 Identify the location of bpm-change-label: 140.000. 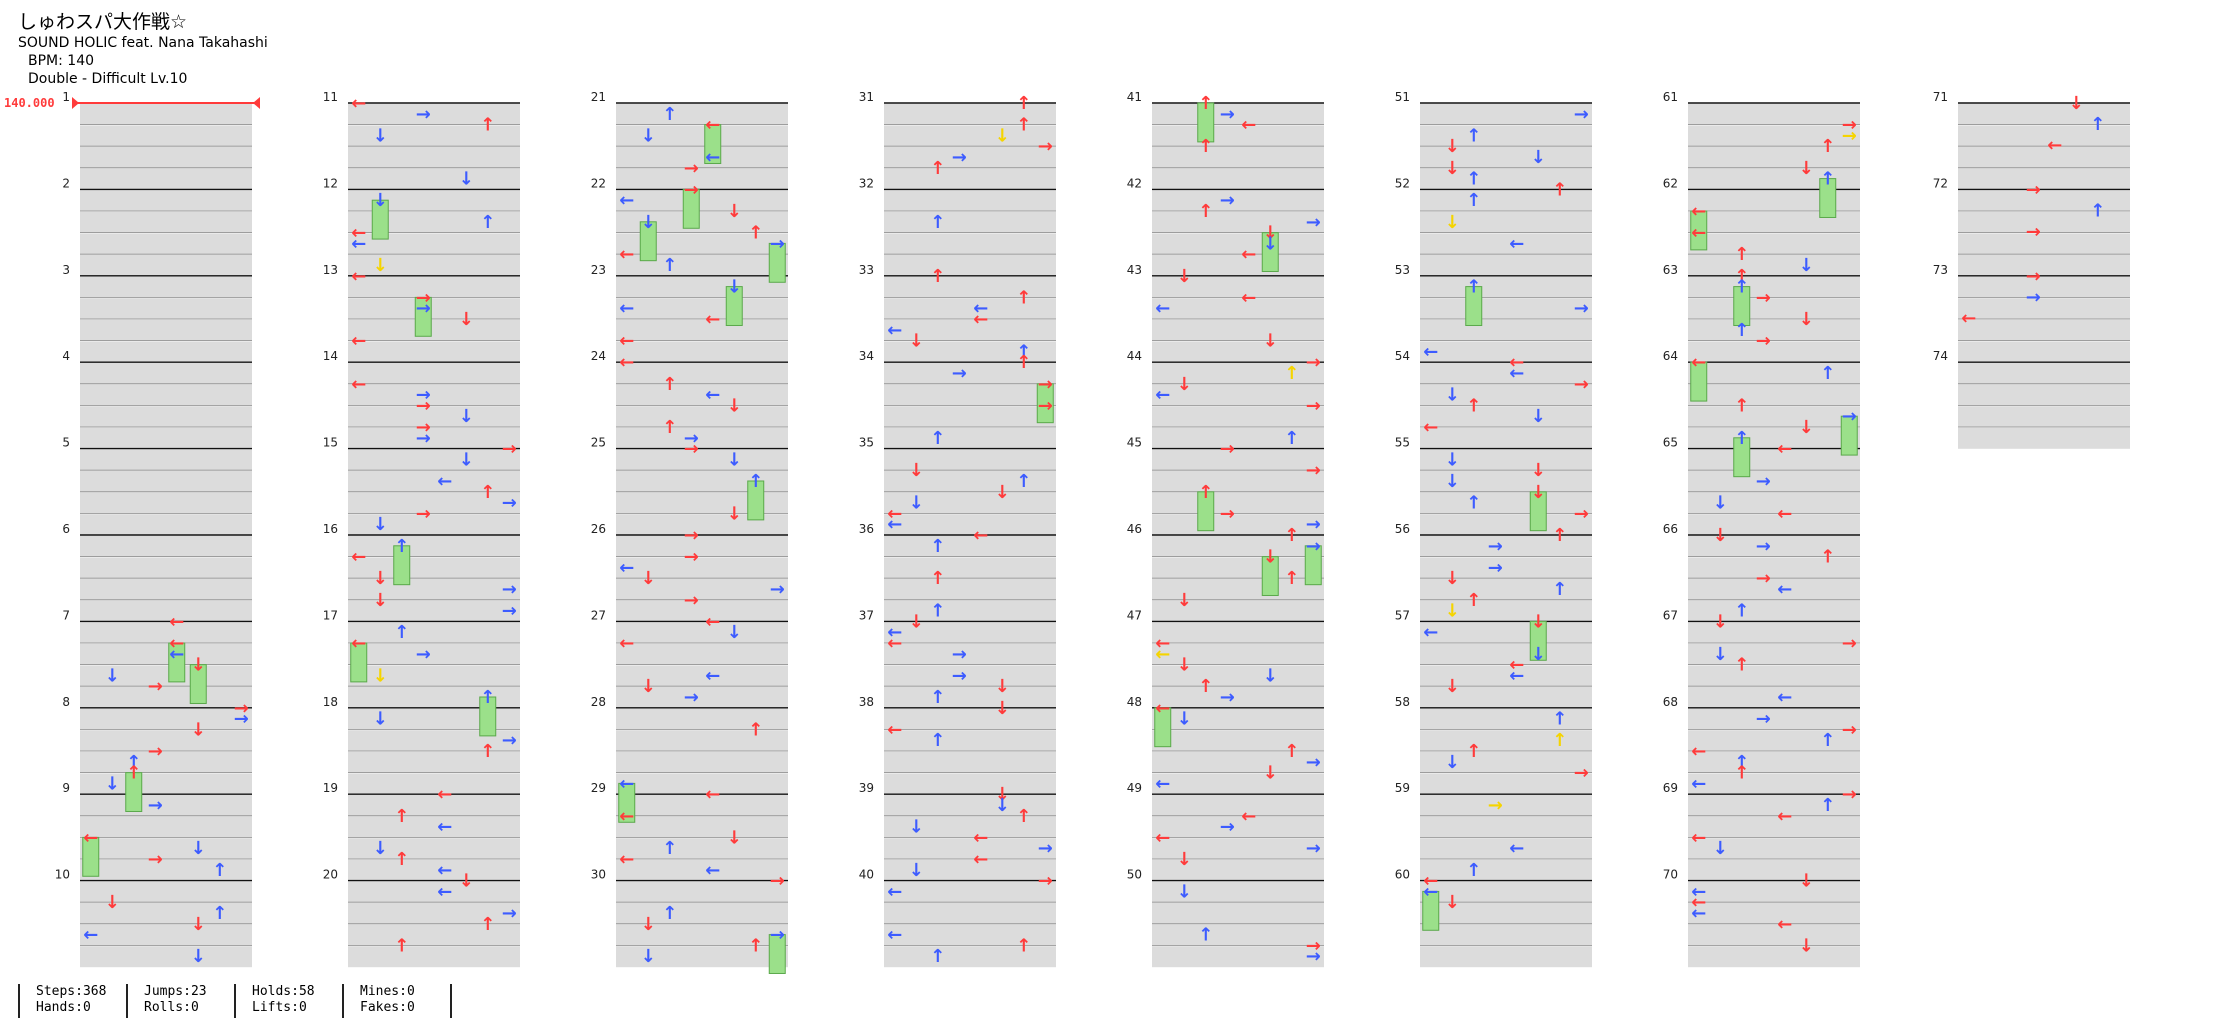
(29, 103).